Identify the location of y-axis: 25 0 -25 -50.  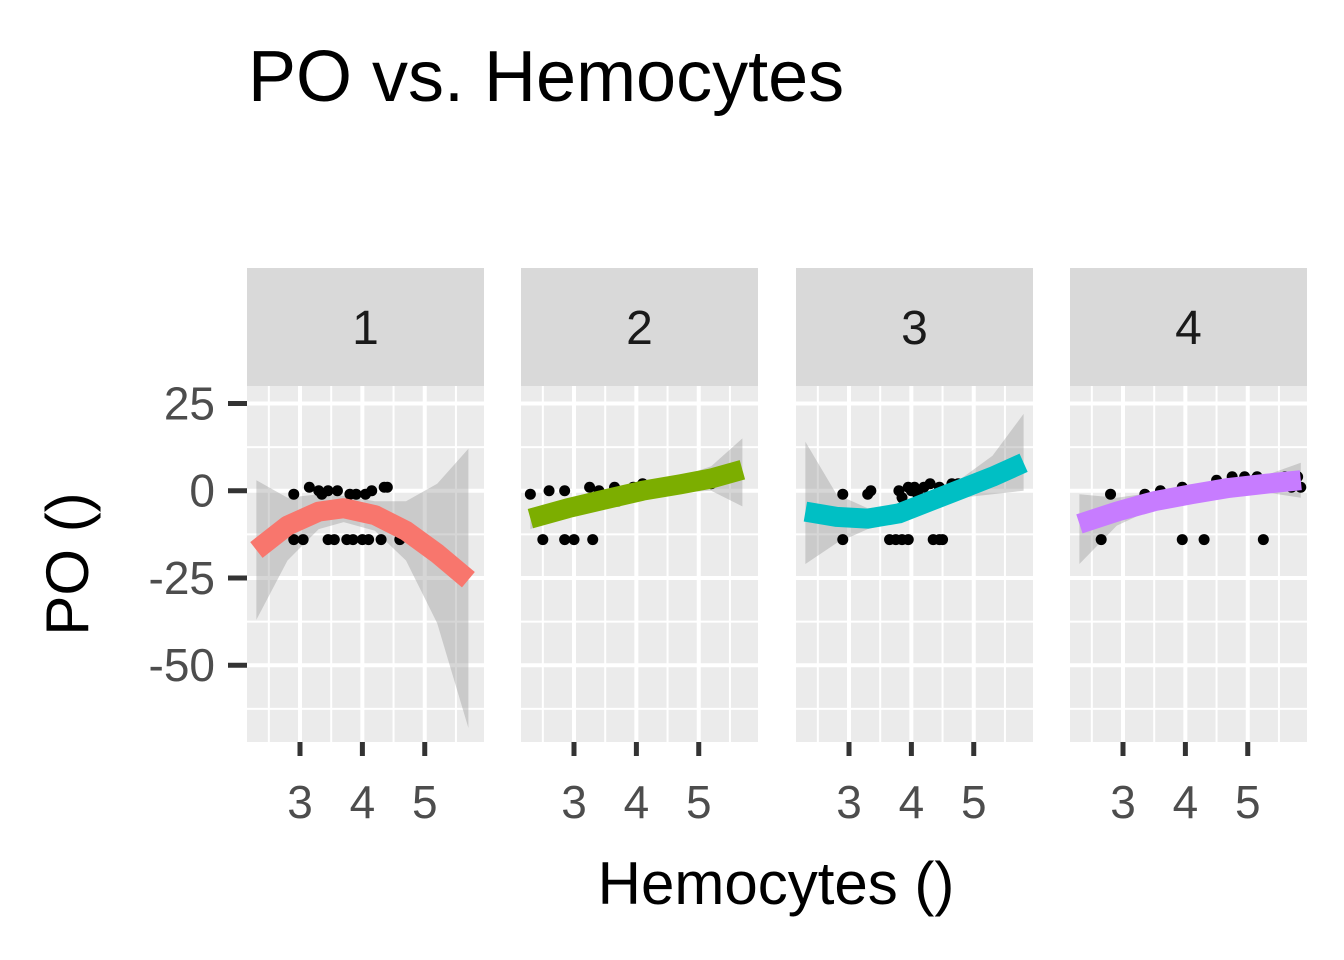
(198, 534).